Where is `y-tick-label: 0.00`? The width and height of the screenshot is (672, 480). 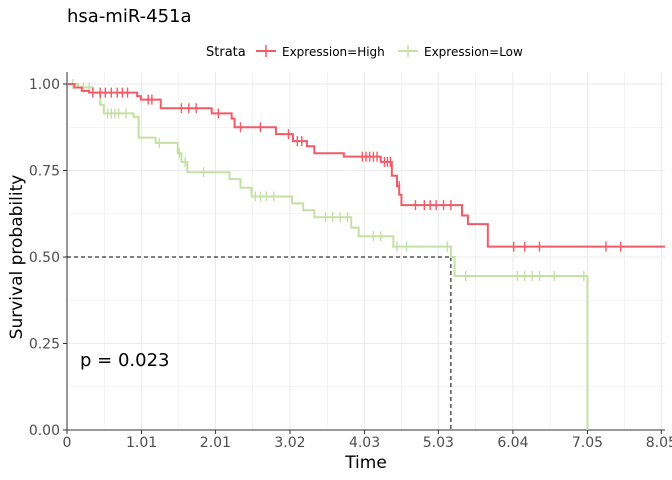
y-tick-label: 0.00 is located at coordinates (44, 431).